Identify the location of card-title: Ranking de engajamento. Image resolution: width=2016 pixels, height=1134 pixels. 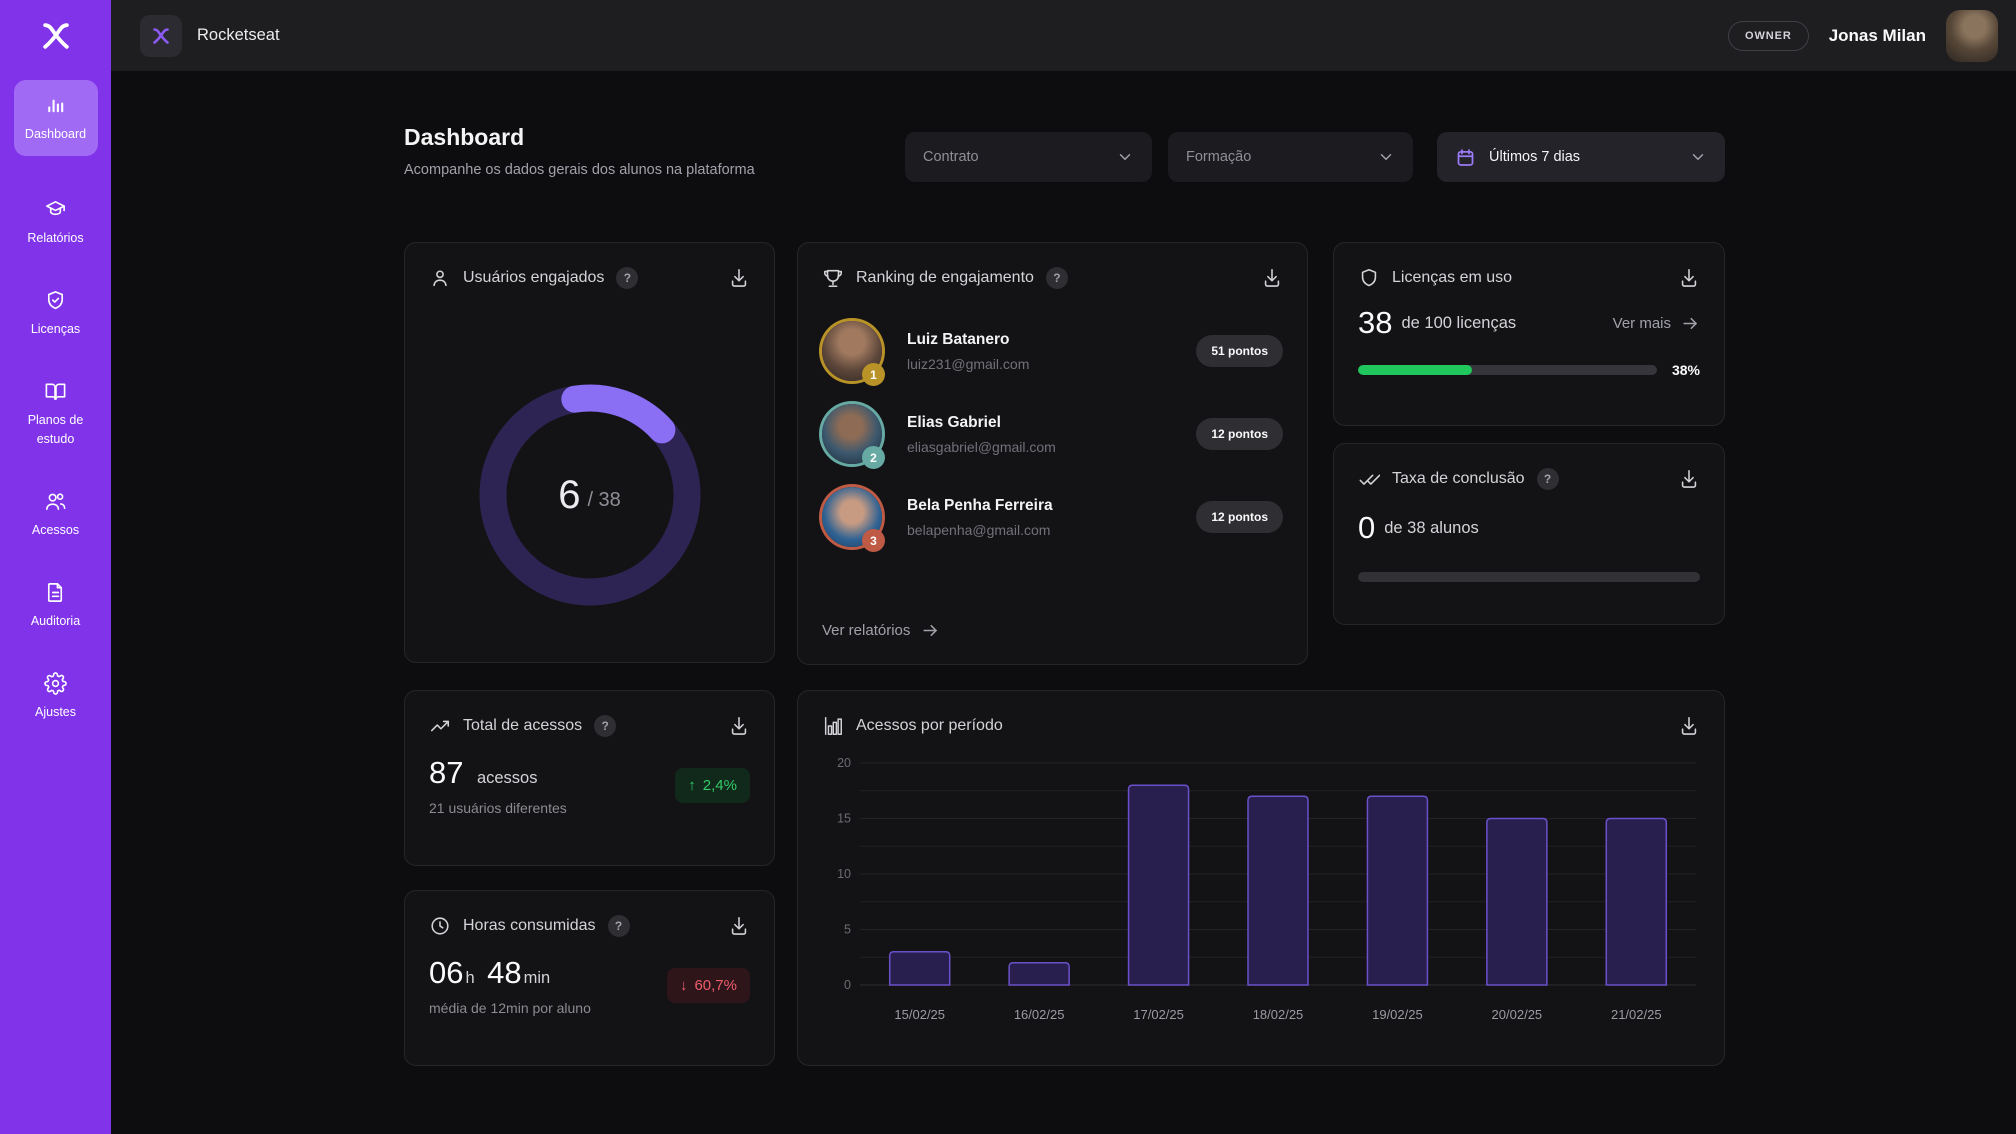
(945, 277).